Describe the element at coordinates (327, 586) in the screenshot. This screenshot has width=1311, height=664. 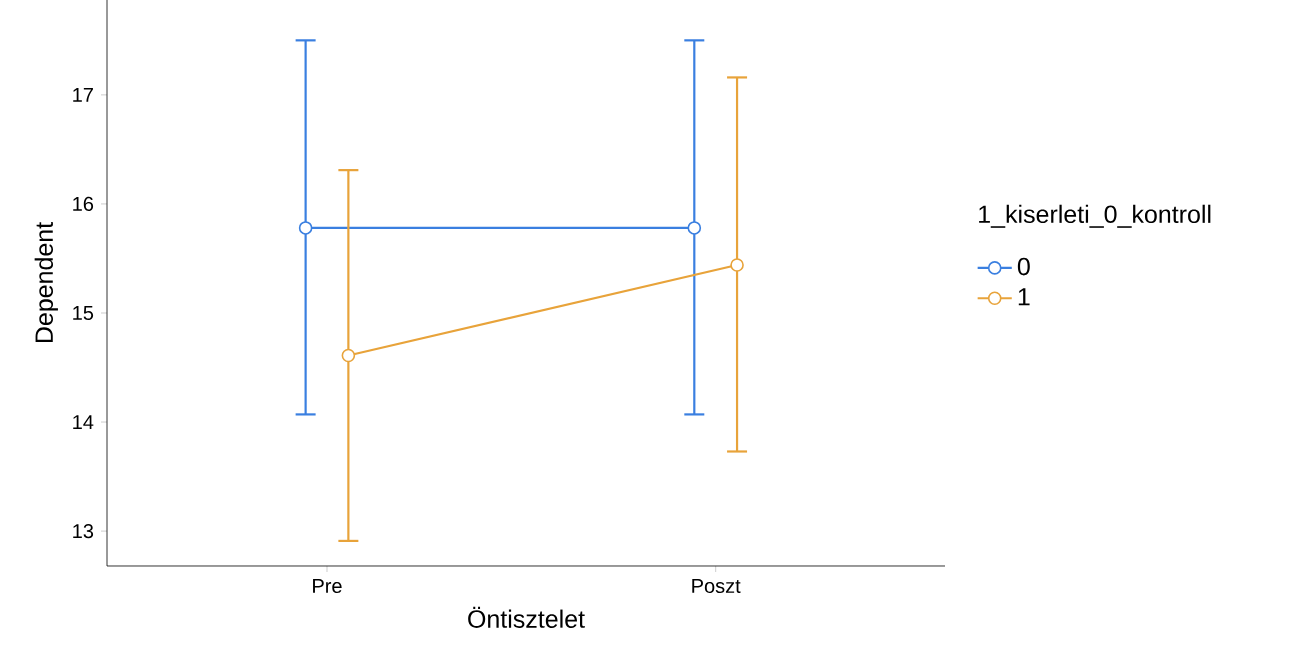
I see `x-tick-label: Pre` at that location.